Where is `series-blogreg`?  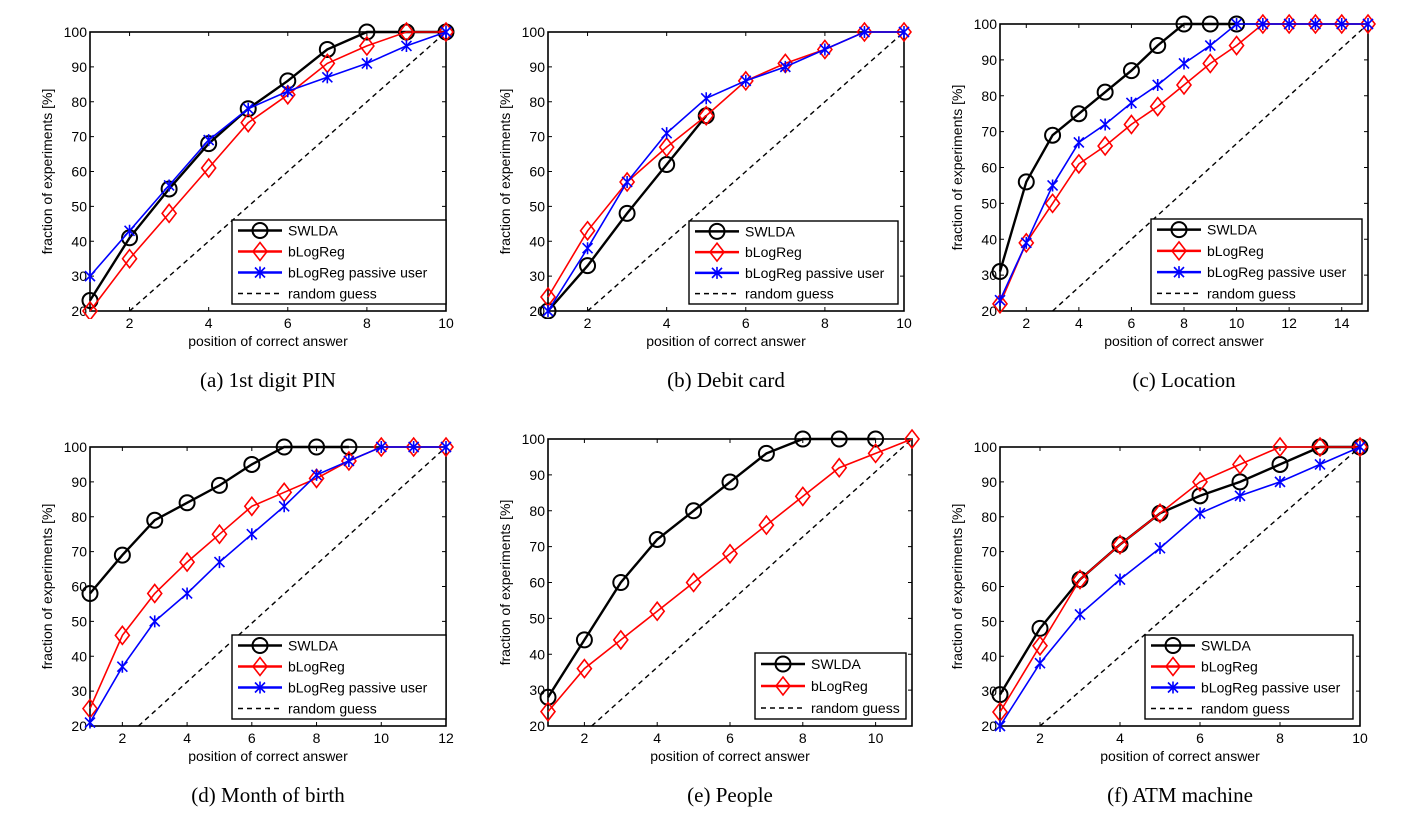 series-blogreg is located at coordinates (730, 575).